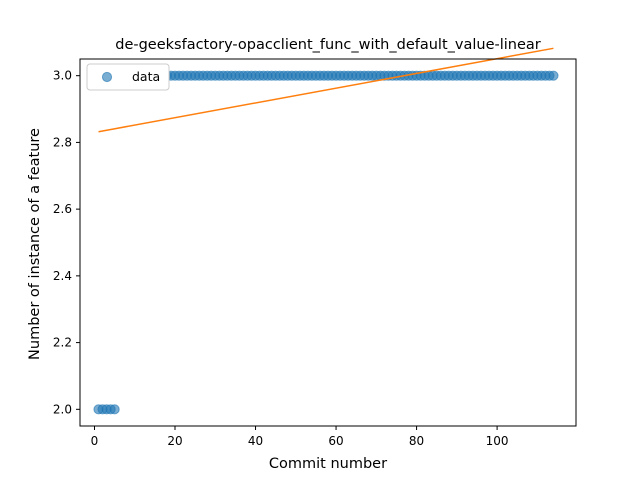  I want to click on y-tick-label: 2.6, so click(62, 209).